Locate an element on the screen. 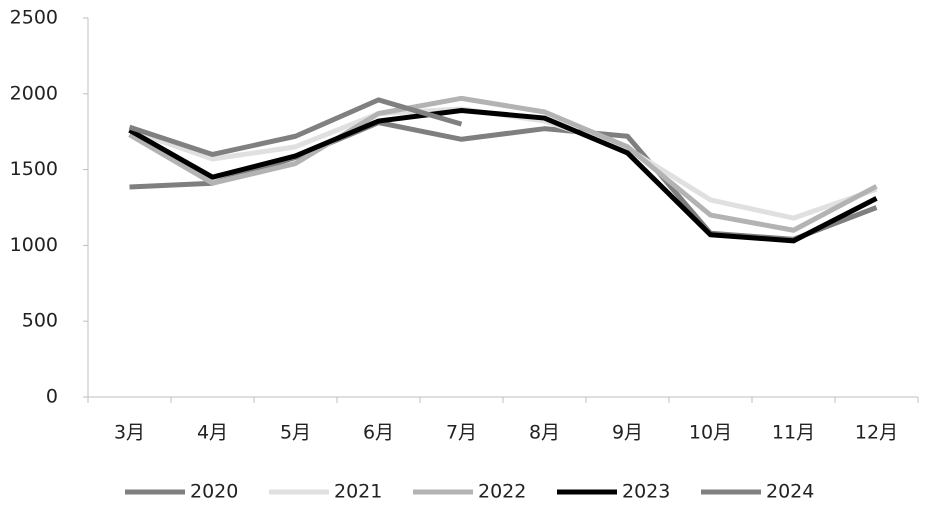 This screenshot has width=927, height=517. y-tick-label: 500 is located at coordinates (40, 321).